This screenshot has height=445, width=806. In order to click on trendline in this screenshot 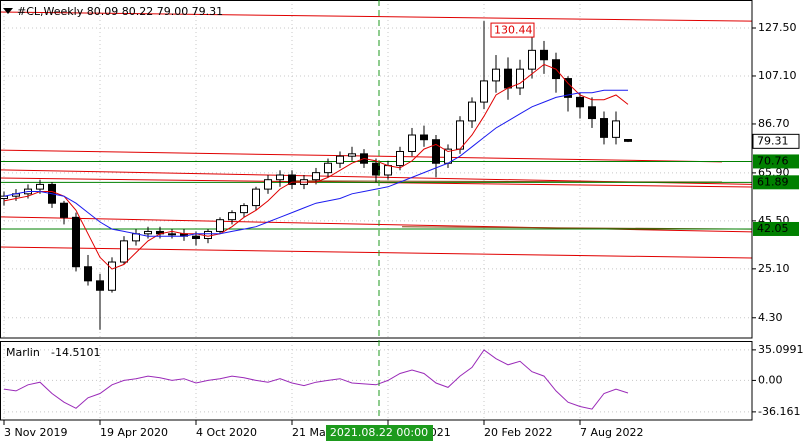, I will do `click(376, 16)`.